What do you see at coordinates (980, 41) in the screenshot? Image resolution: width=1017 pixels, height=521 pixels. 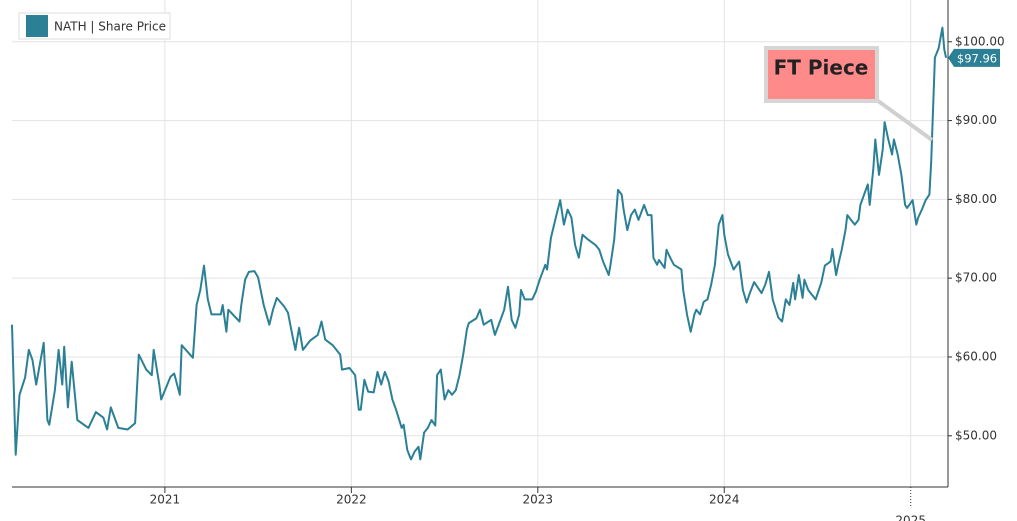 I see `y-tick-label: $100.00` at bounding box center [980, 41].